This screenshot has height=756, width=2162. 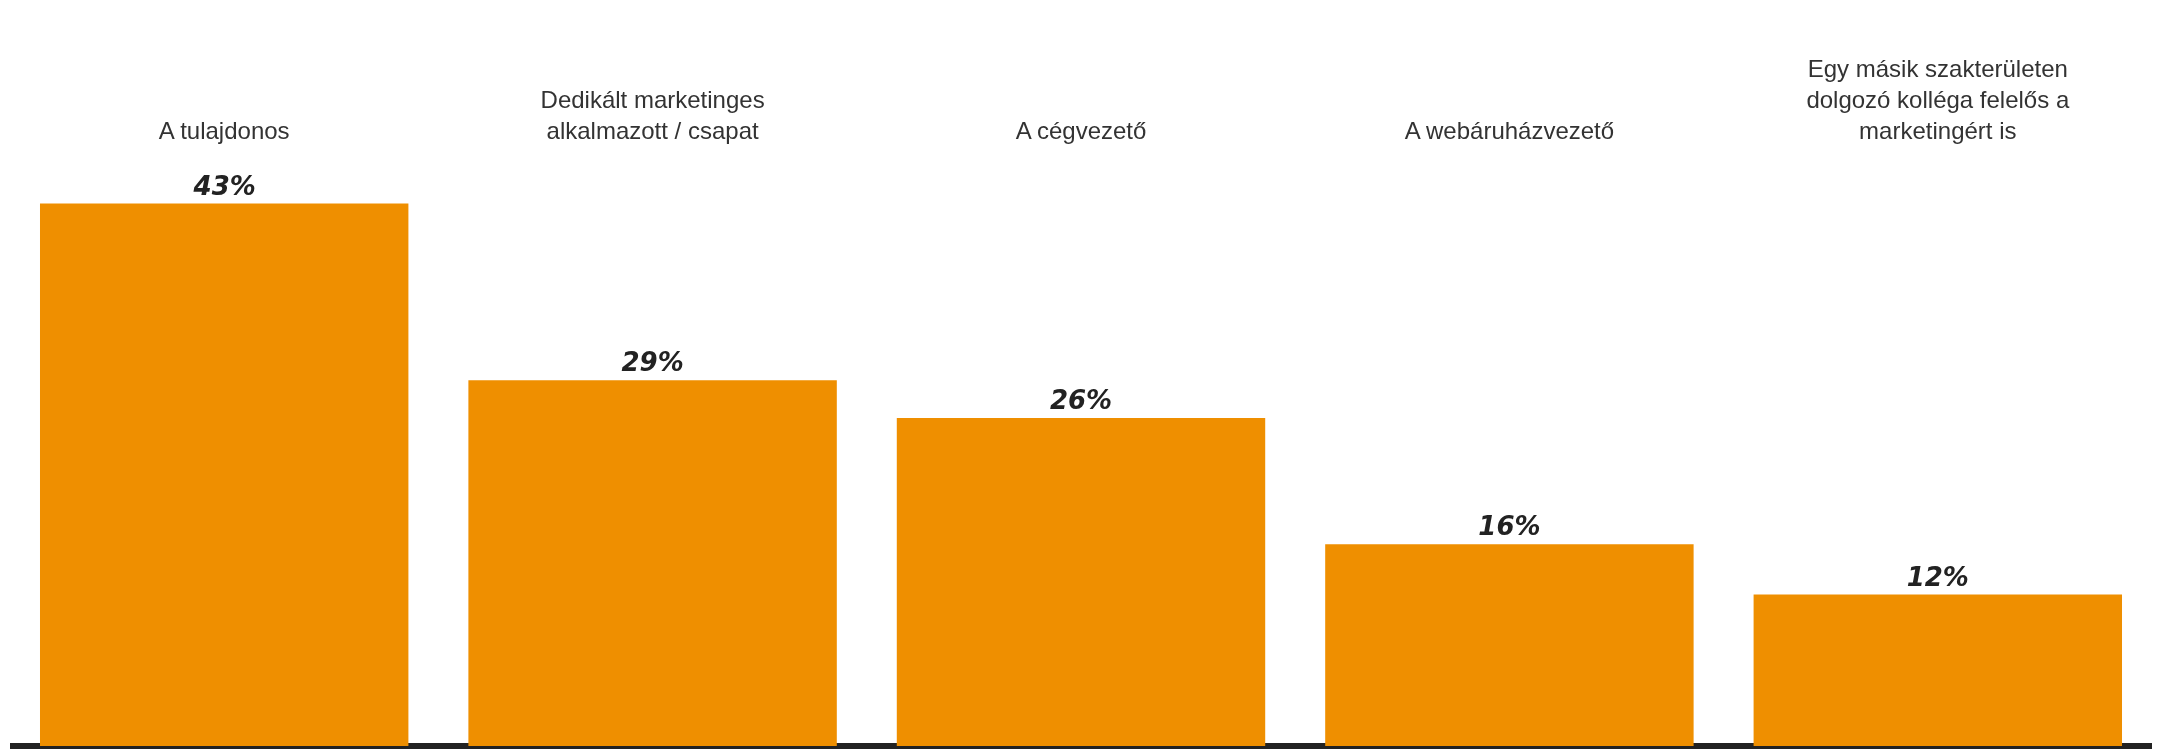 I want to click on data-label: 29%, so click(x=652, y=362).